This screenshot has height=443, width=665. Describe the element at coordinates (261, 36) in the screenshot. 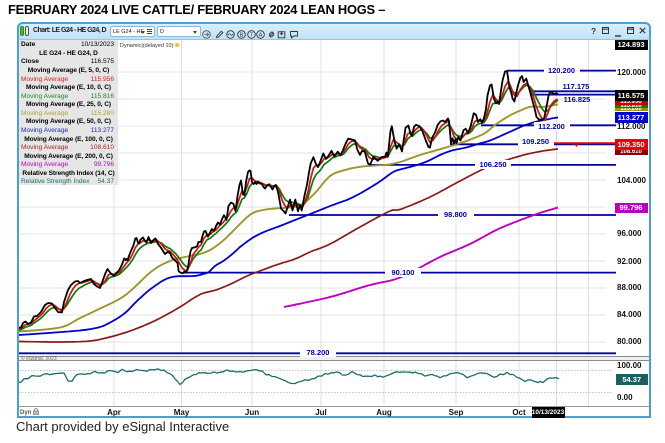

I see `svg-text: A` at that location.